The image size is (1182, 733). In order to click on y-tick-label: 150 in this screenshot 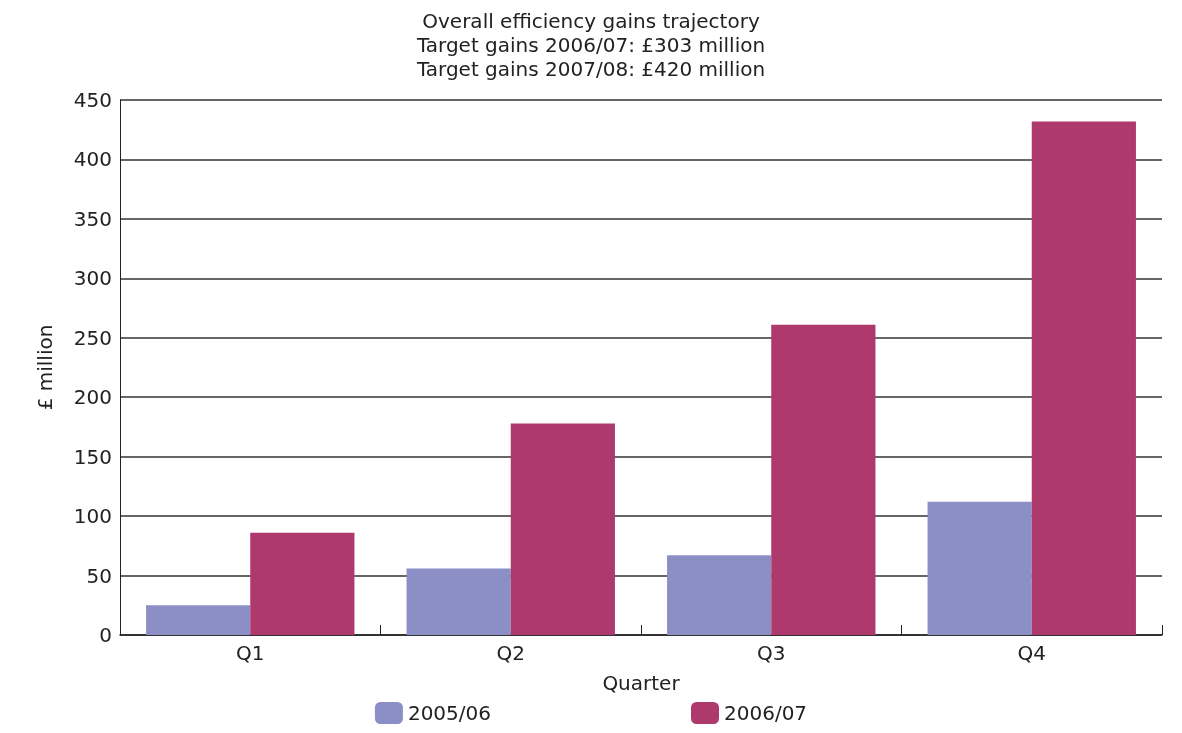, I will do `click(92, 456)`.